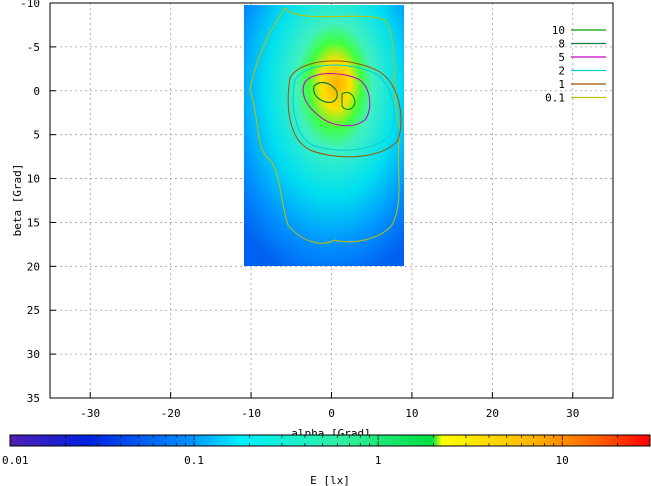 The image size is (651, 486). I want to click on colorbar-tick-label: 10, so click(562, 460).